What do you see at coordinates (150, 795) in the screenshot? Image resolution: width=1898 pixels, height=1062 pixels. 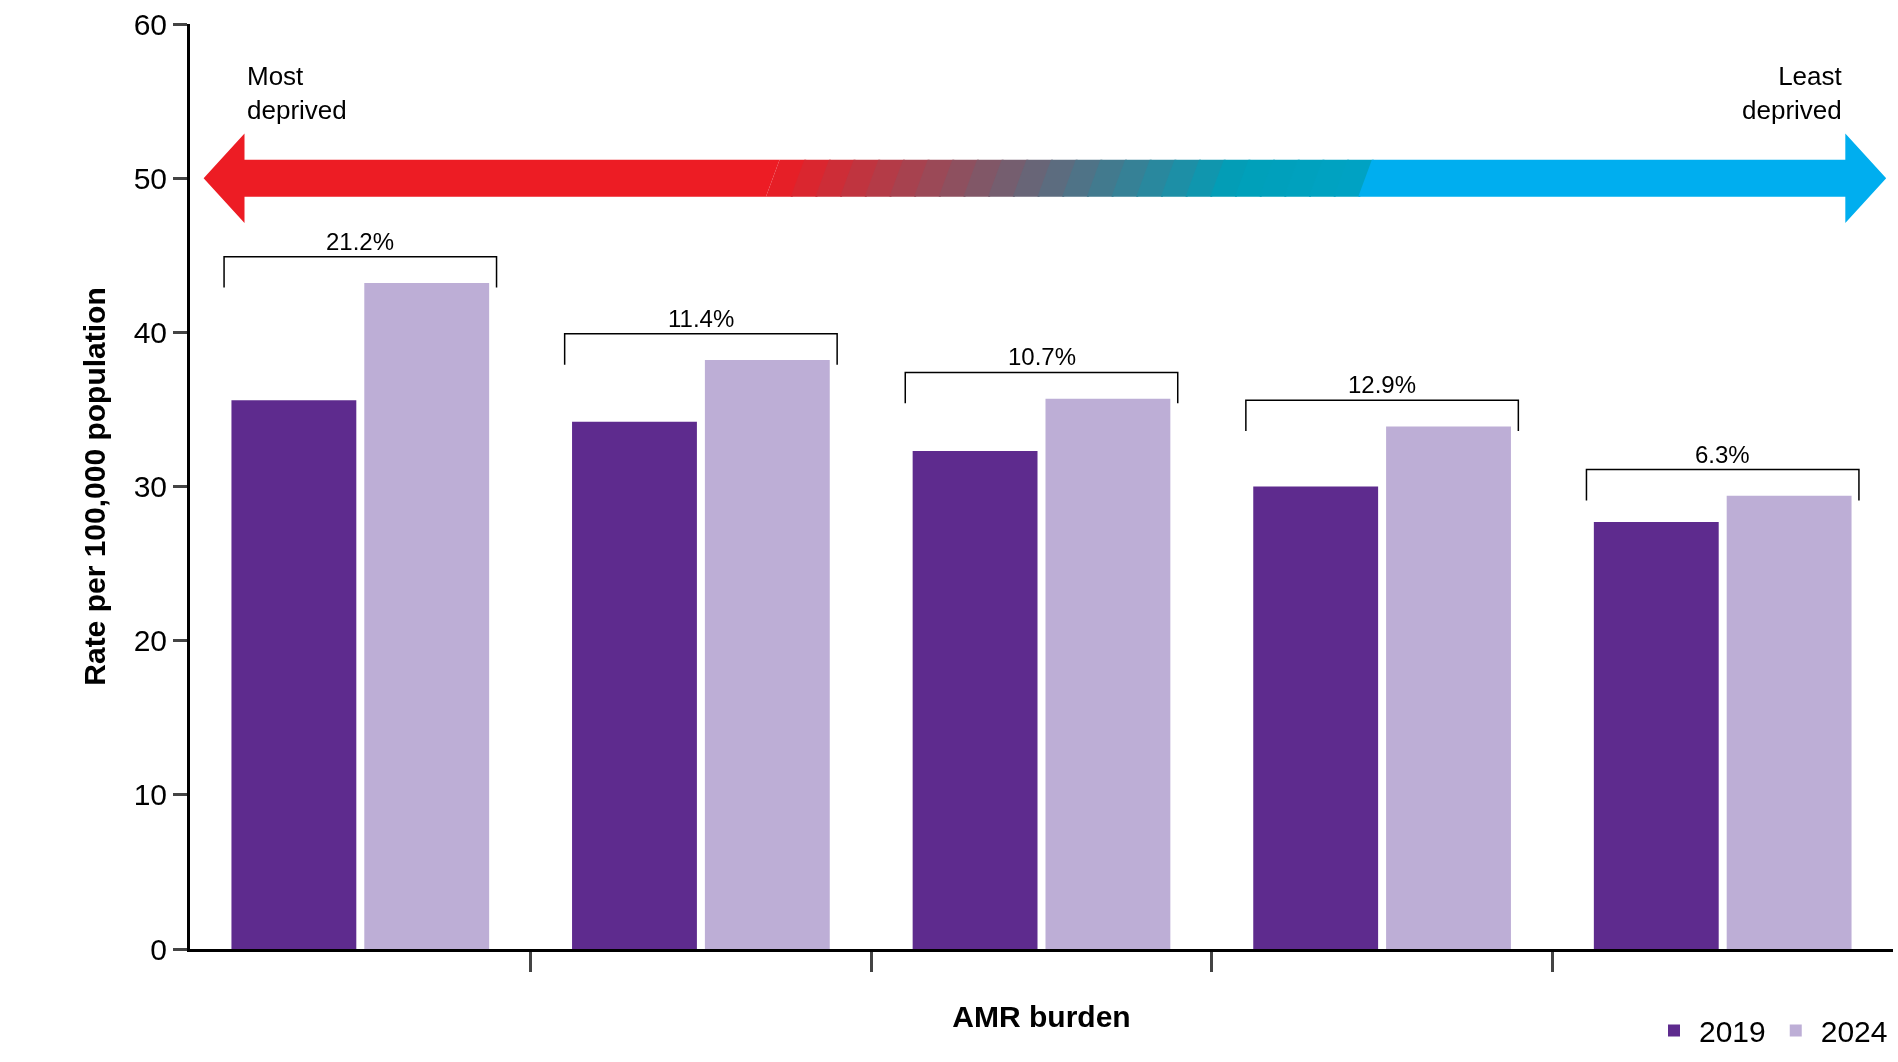 I see `y-tick-label: 10` at bounding box center [150, 795].